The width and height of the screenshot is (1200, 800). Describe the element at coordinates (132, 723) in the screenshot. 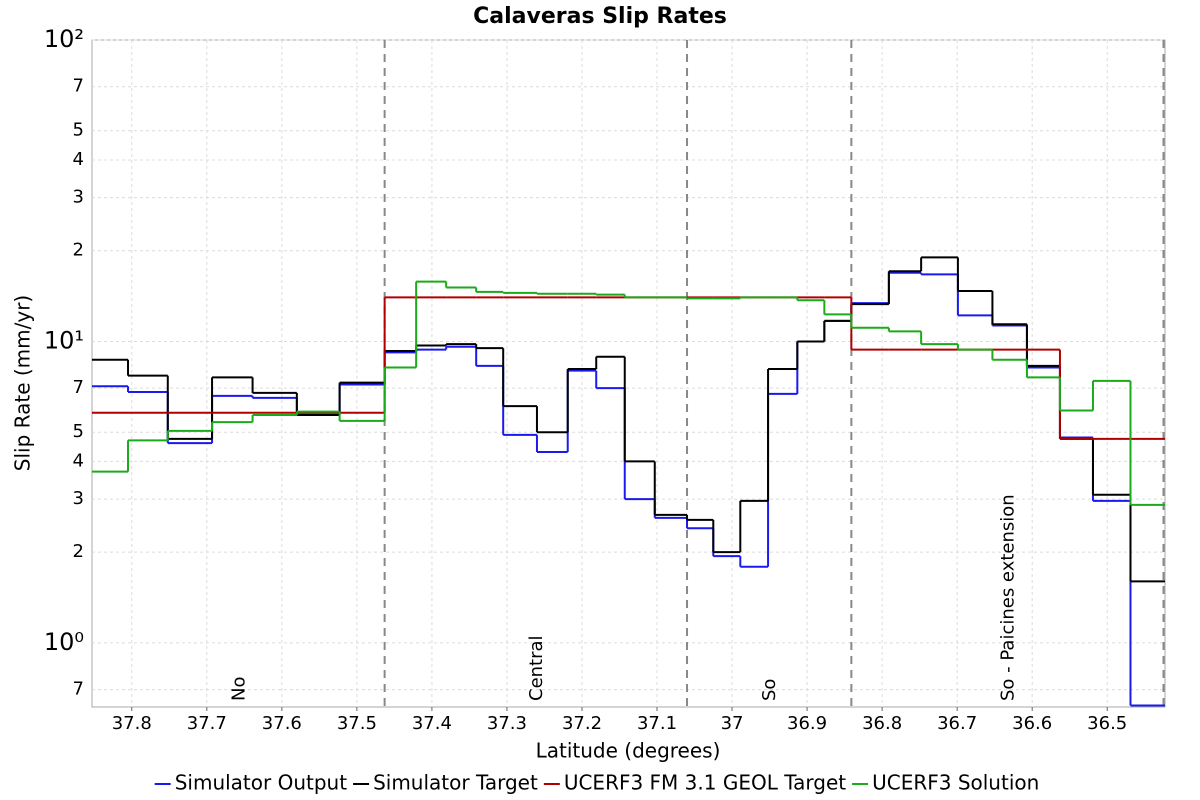

I see `x-tick-label: 37.8` at that location.